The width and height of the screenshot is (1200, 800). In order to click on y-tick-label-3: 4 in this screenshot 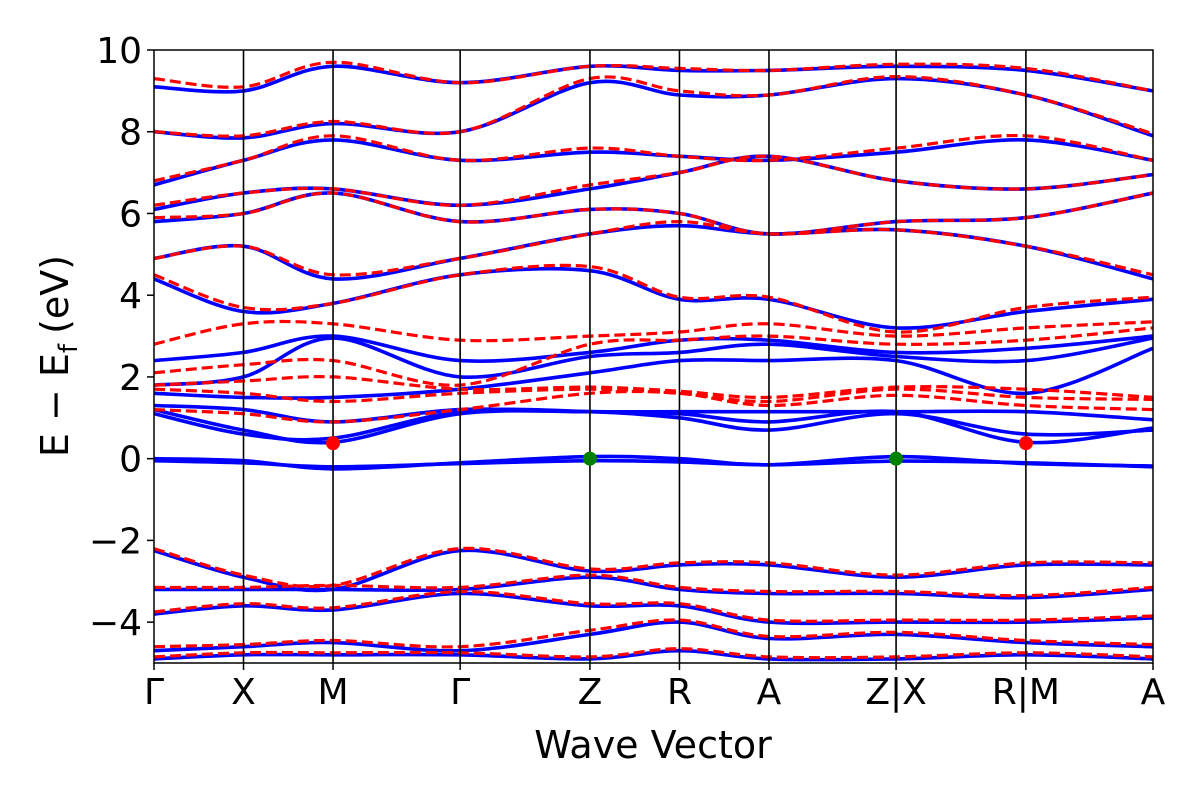, I will do `click(130, 296)`.